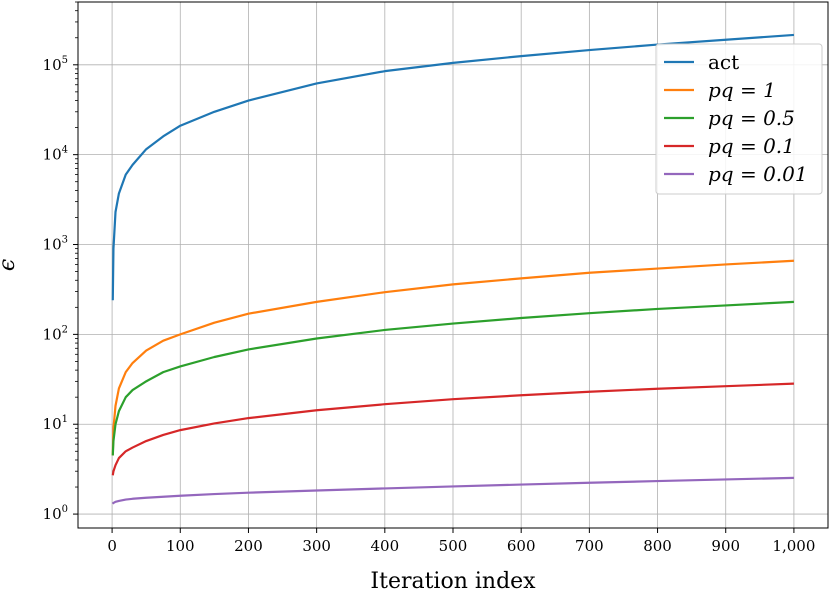 The height and width of the screenshot is (596, 830). I want to click on legend-box, so click(739, 119).